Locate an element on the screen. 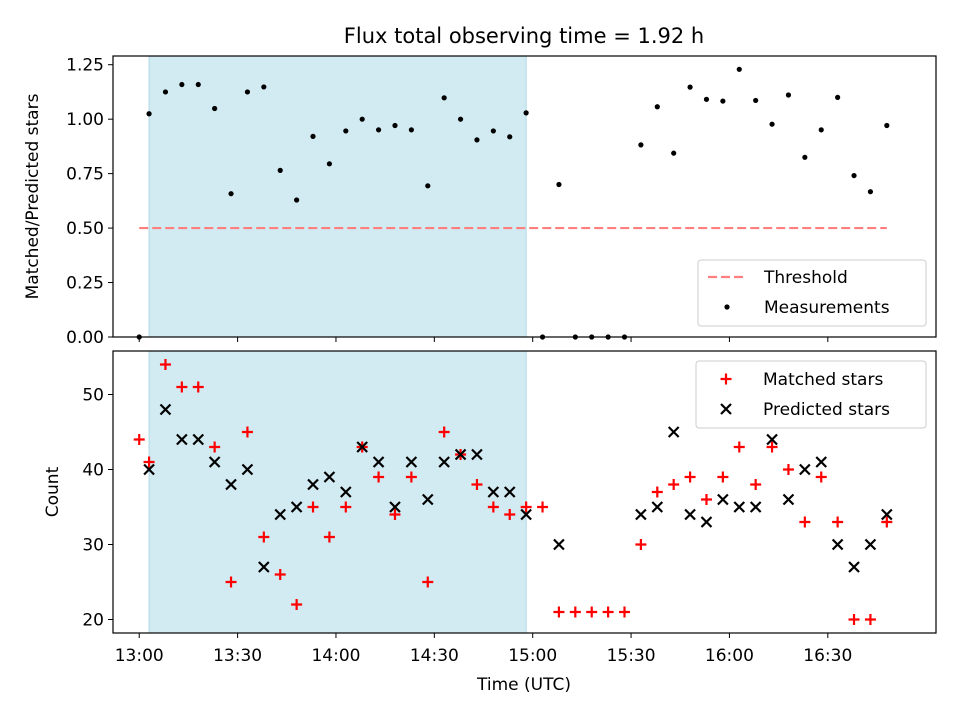 The image size is (960, 720). x-tick-label: 13:30 is located at coordinates (237, 656).